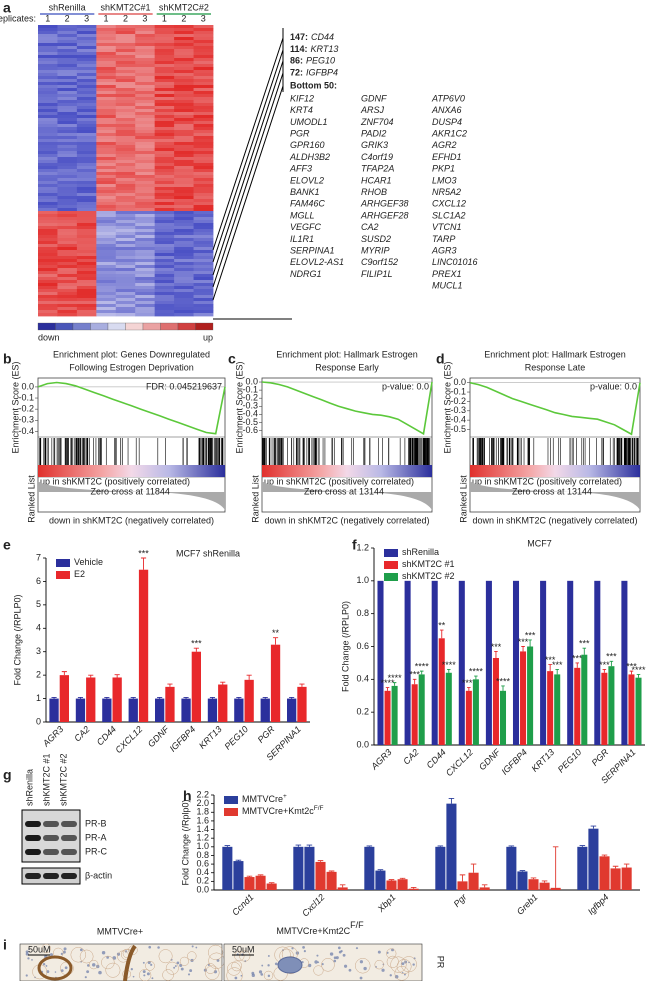 Image resolution: width=652 pixels, height=981 pixels. What do you see at coordinates (554, 520) in the screenshot?
I see `neg-label: down in shKMT2C (negatively correlated)` at bounding box center [554, 520].